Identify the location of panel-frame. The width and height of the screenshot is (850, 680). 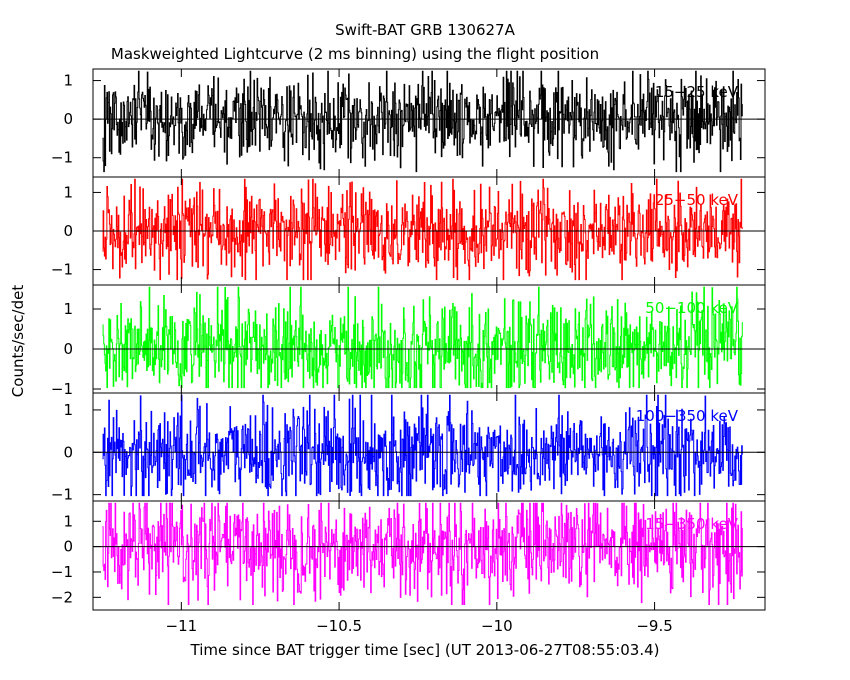
(429, 555).